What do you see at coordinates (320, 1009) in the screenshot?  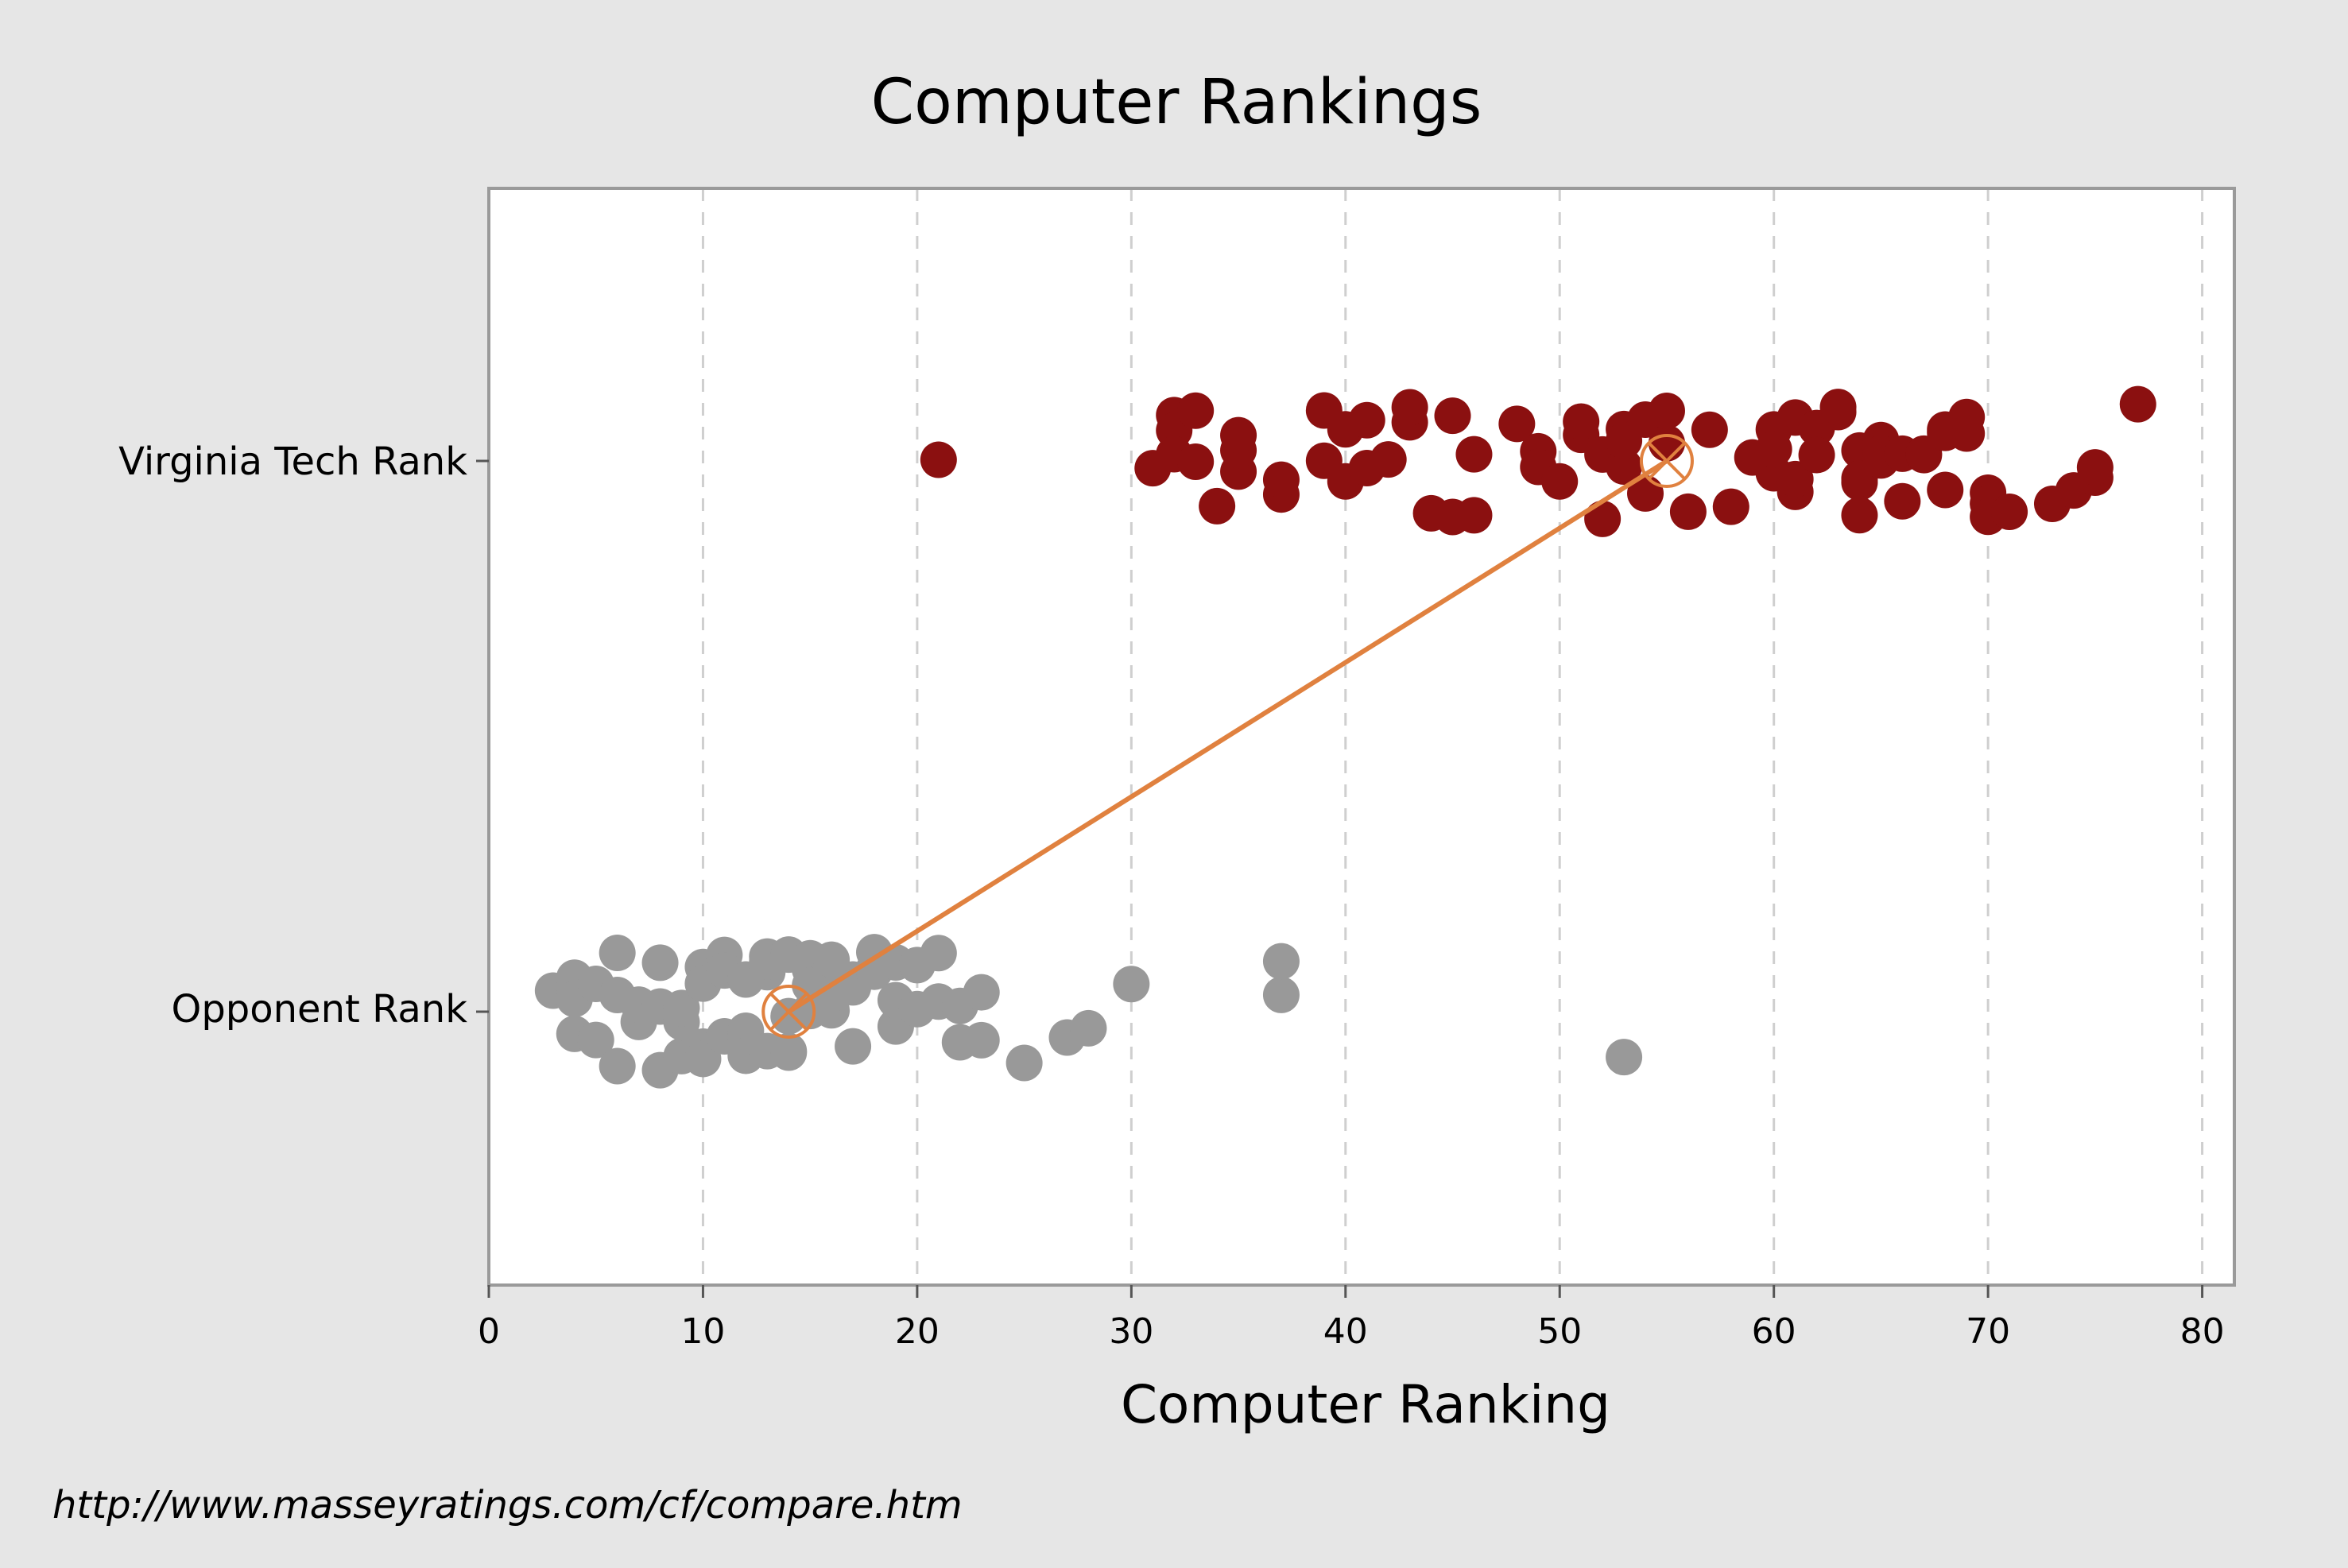 I see `y-category-label-opponent: Opponent Rank` at bounding box center [320, 1009].